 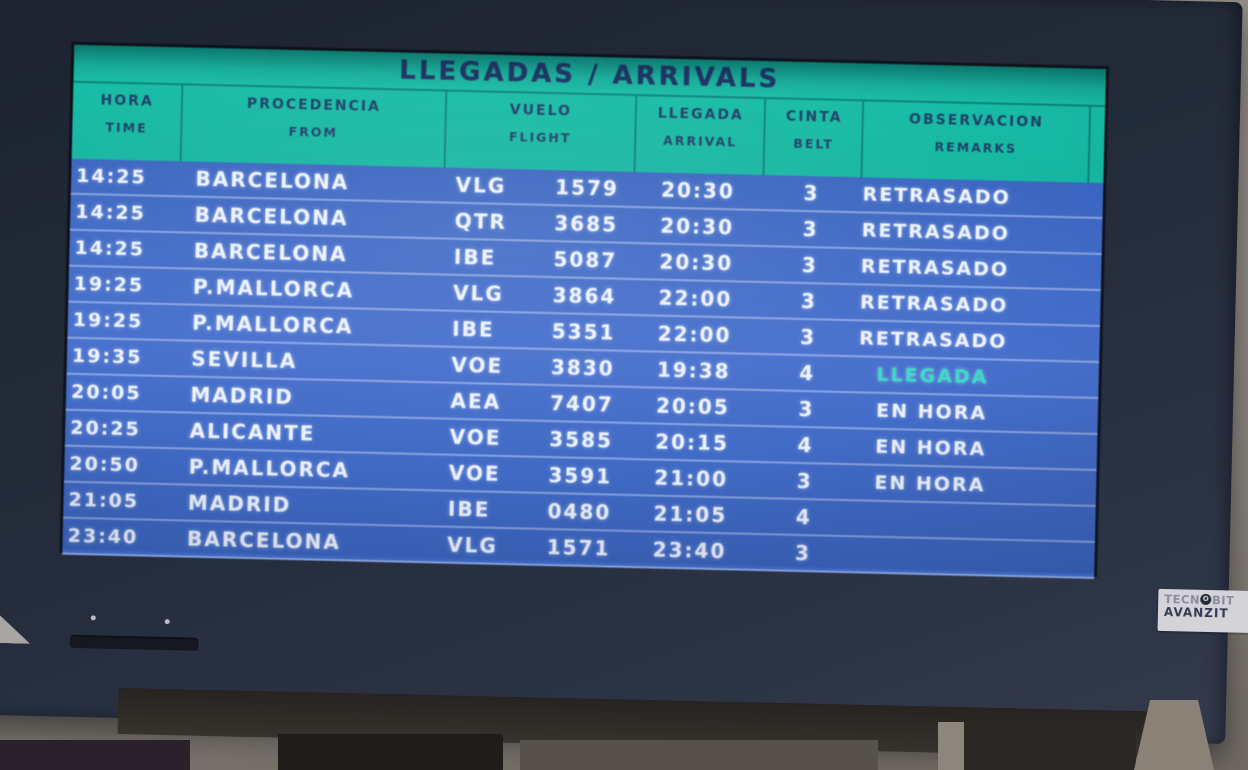 I want to click on cell-arrival-time: 20:15, so click(x=692, y=442).